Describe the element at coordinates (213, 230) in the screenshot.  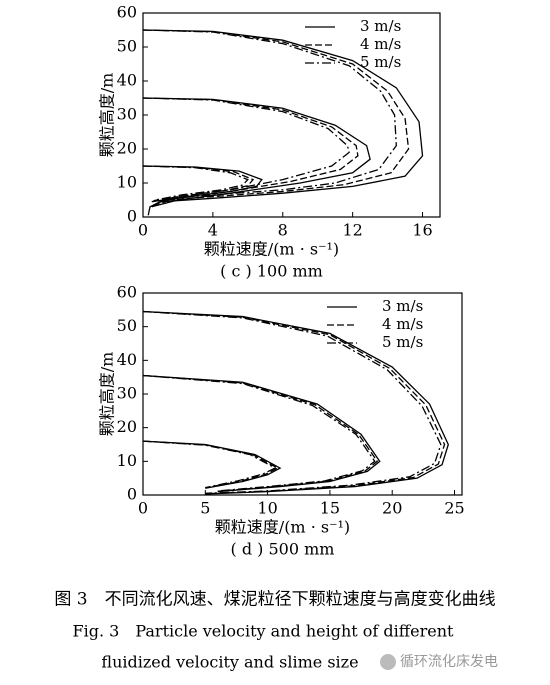
I see `x-tick-label: 4` at that location.